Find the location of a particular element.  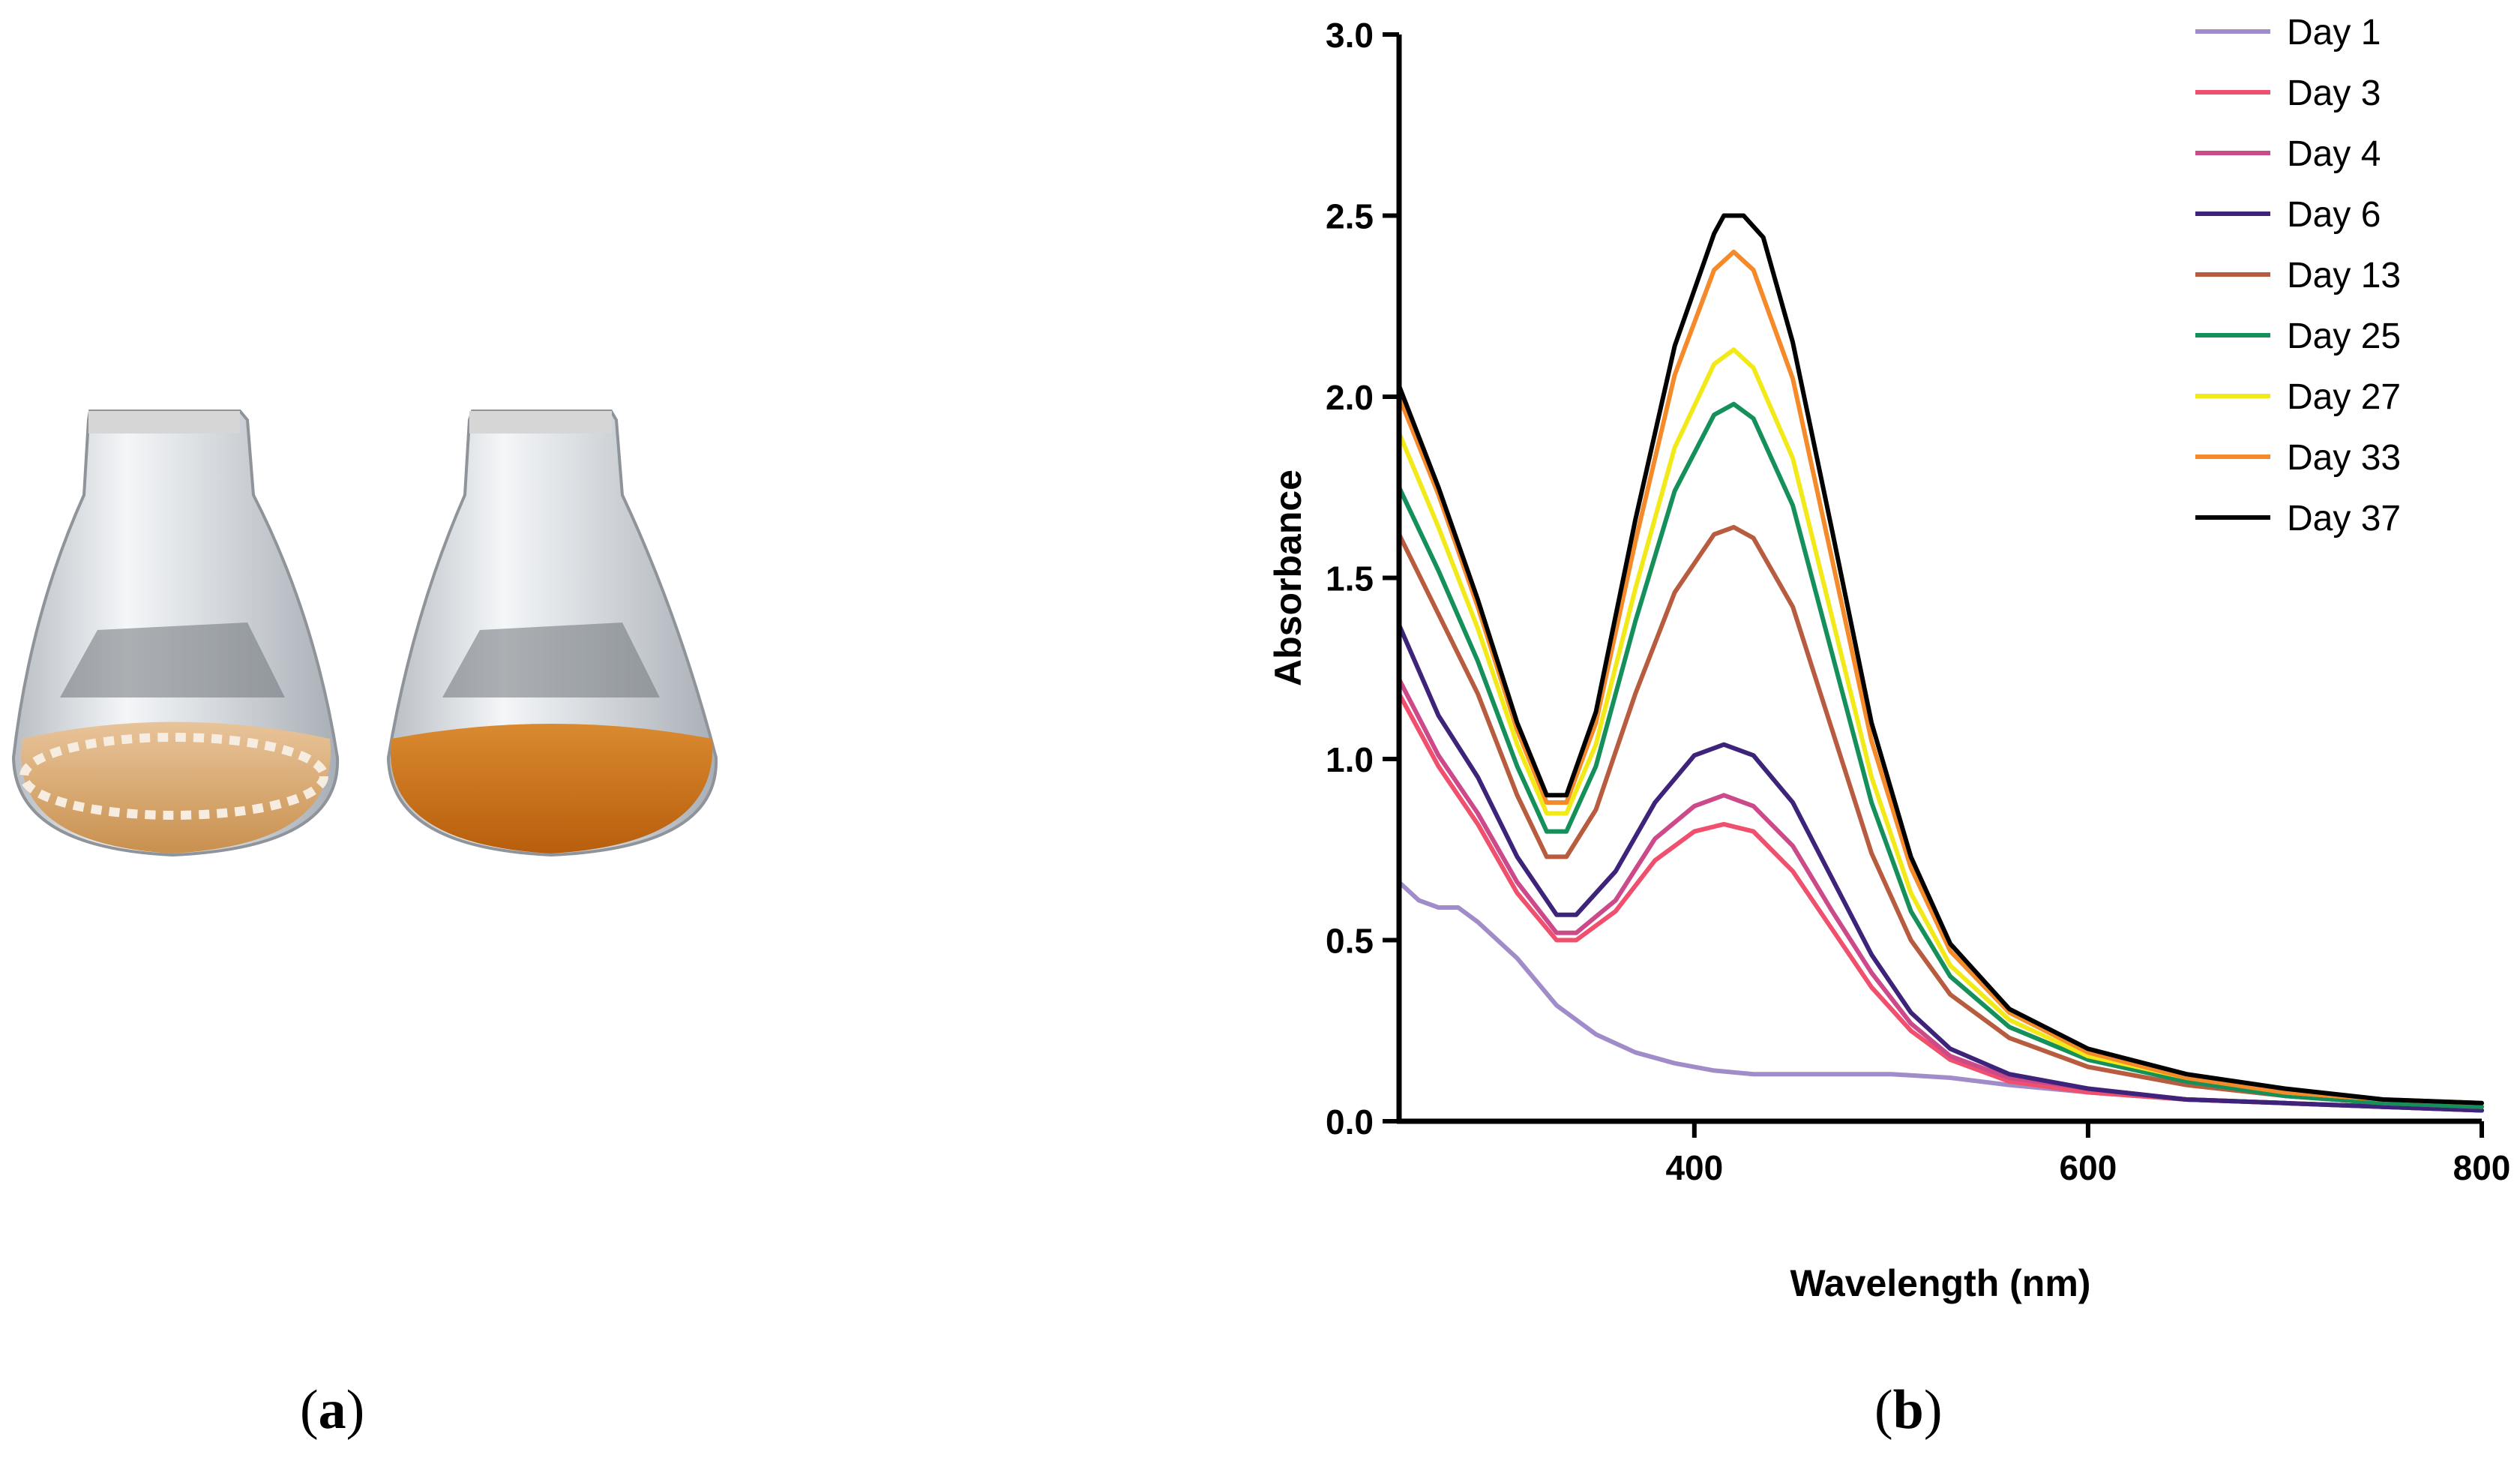

y-tick-label: 1.0 is located at coordinates (1350, 759).